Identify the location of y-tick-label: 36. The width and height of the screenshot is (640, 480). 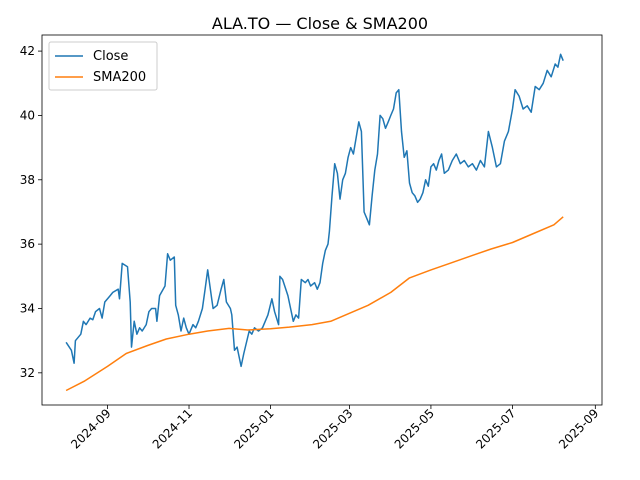
(27, 244).